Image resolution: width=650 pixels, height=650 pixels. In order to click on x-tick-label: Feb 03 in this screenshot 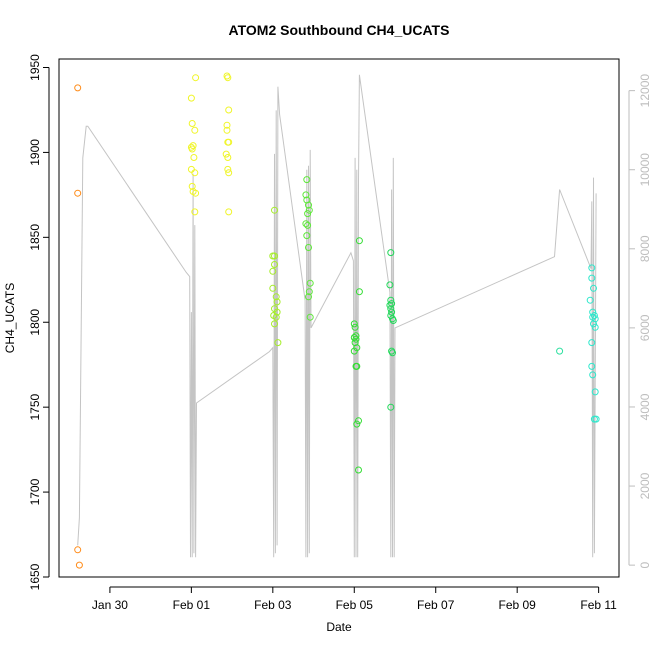, I will do `click(273, 605)`.